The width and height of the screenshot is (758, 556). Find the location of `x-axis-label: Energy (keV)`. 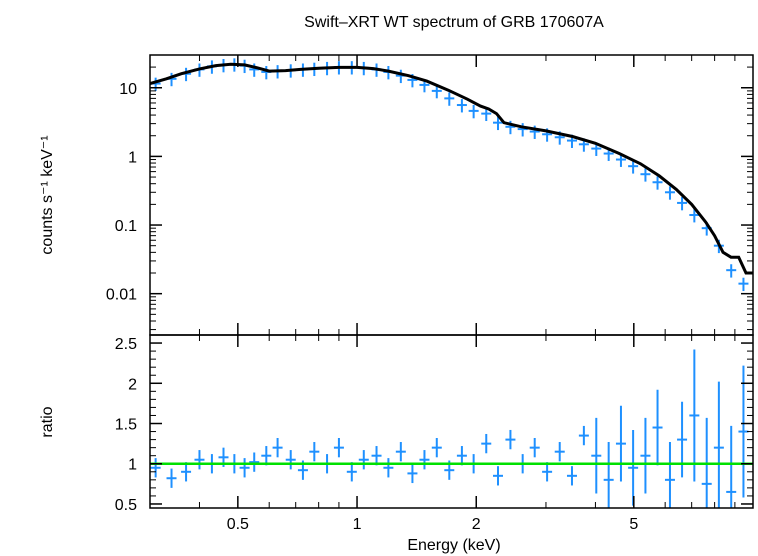

x-axis-label: Energy (keV) is located at coordinates (453, 545).